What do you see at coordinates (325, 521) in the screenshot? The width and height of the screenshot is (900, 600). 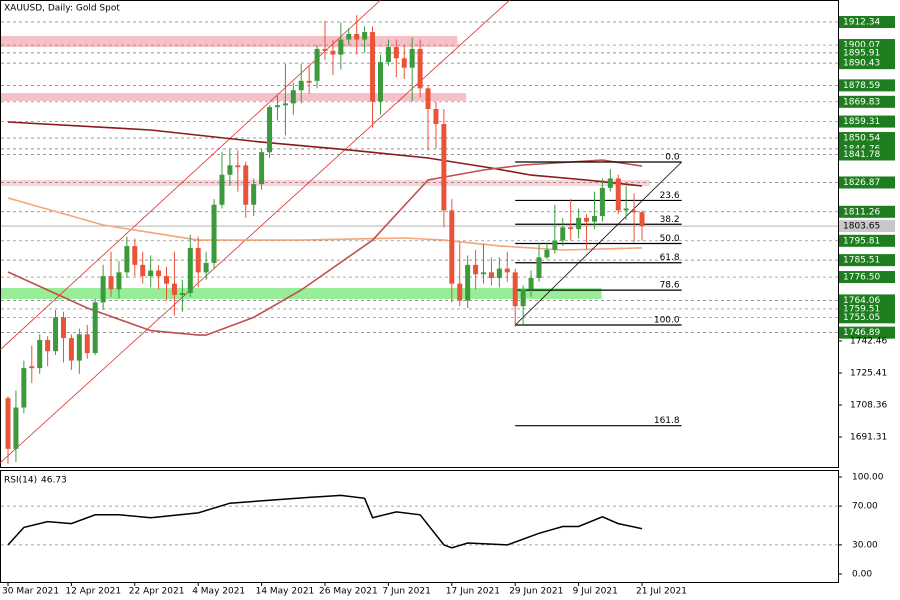 I see `rsi-line` at bounding box center [325, 521].